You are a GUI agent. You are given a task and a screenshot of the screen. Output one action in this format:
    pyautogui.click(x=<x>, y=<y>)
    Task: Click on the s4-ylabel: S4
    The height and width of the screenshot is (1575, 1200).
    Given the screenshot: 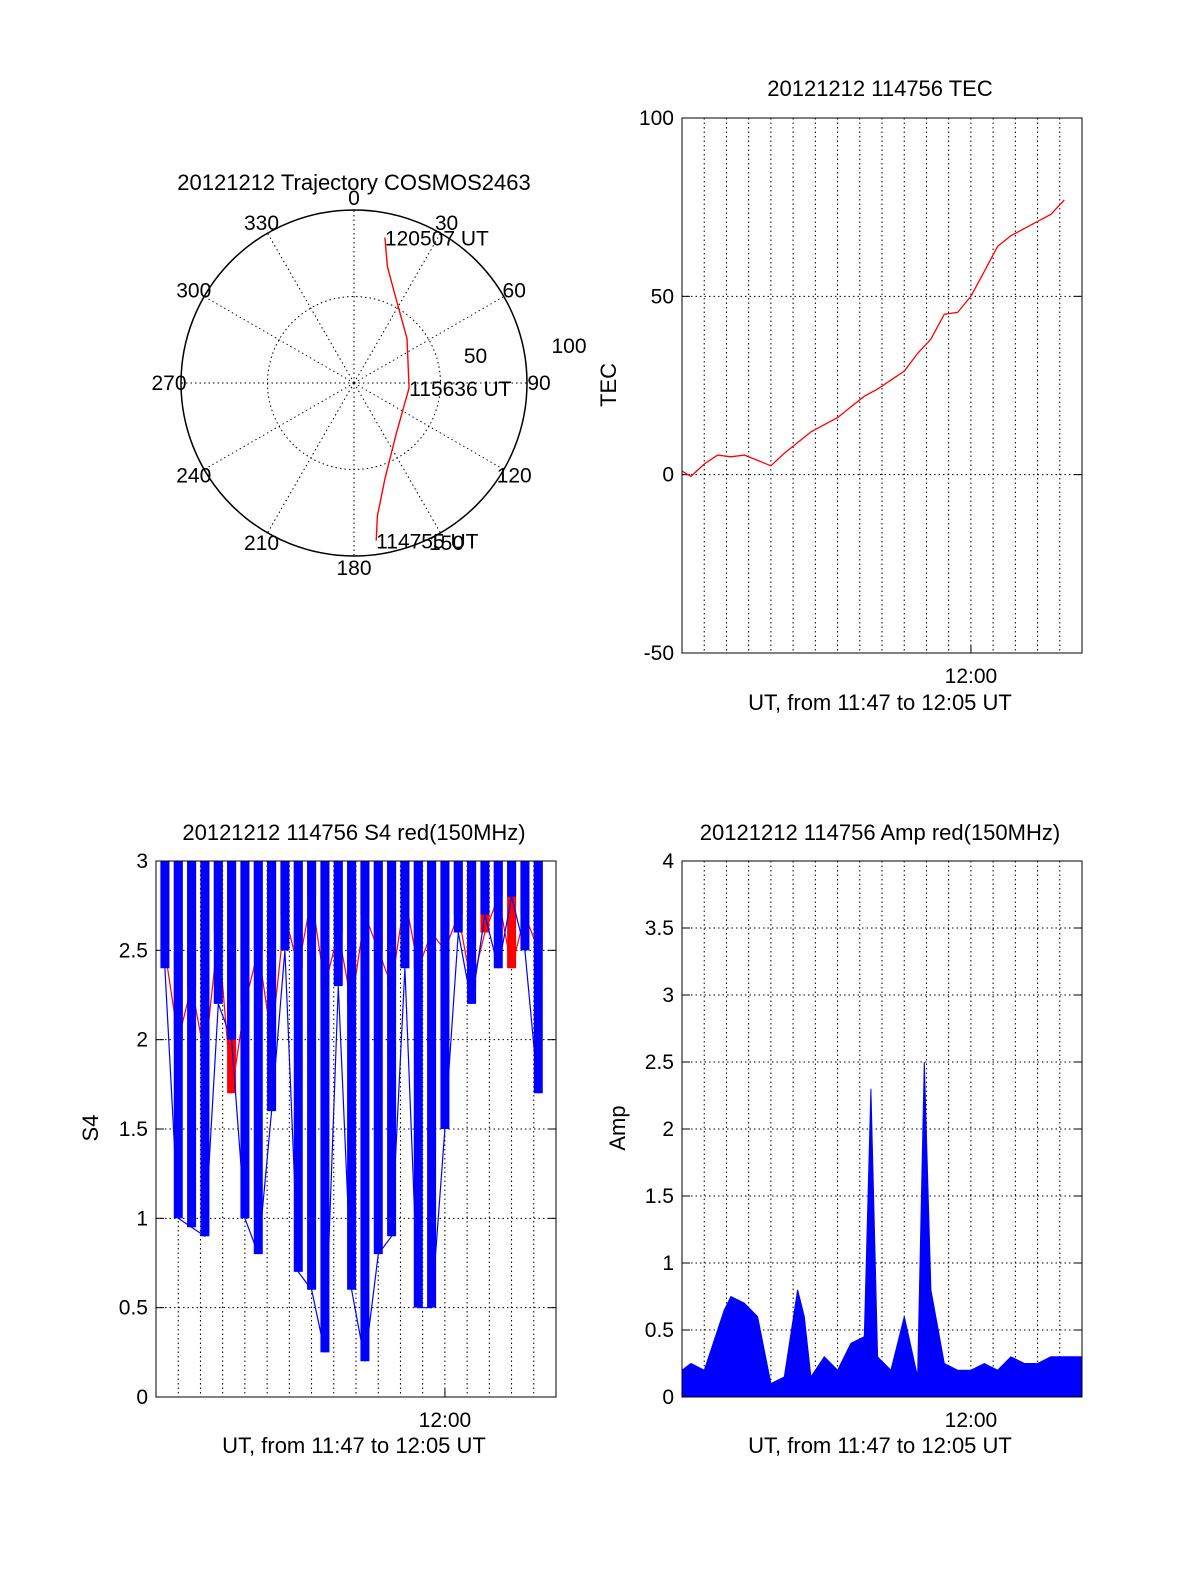 What is the action you would take?
    pyautogui.click(x=90, y=1128)
    